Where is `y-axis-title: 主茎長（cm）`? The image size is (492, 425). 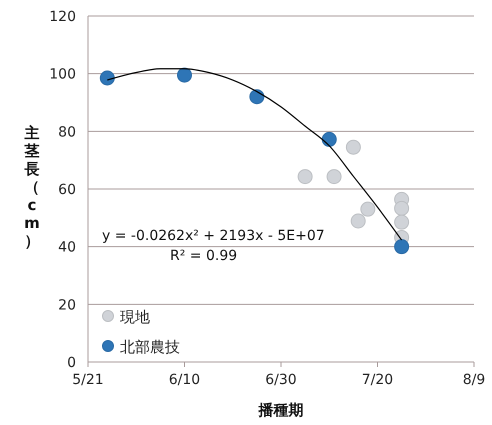
y-axis-title: 主茎長（cm） is located at coordinates (32, 187).